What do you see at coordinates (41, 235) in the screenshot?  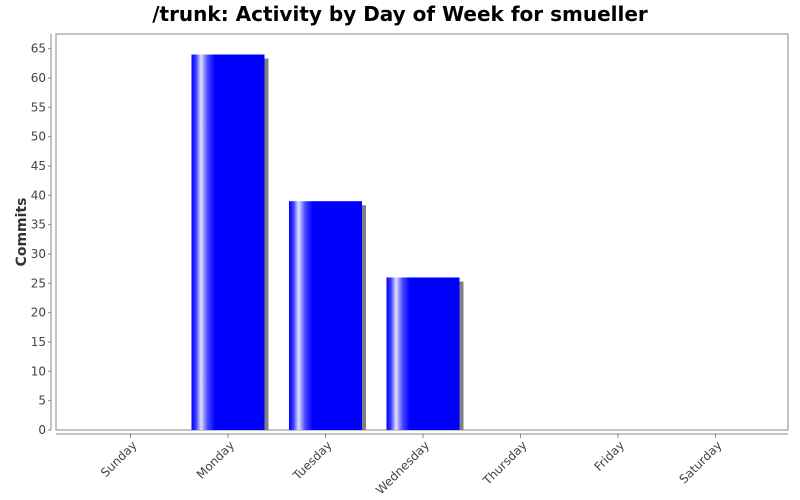 I see `y-axis: 0 5 10 15 20 25 30 35 40 45 50 55 60 65` at bounding box center [41, 235].